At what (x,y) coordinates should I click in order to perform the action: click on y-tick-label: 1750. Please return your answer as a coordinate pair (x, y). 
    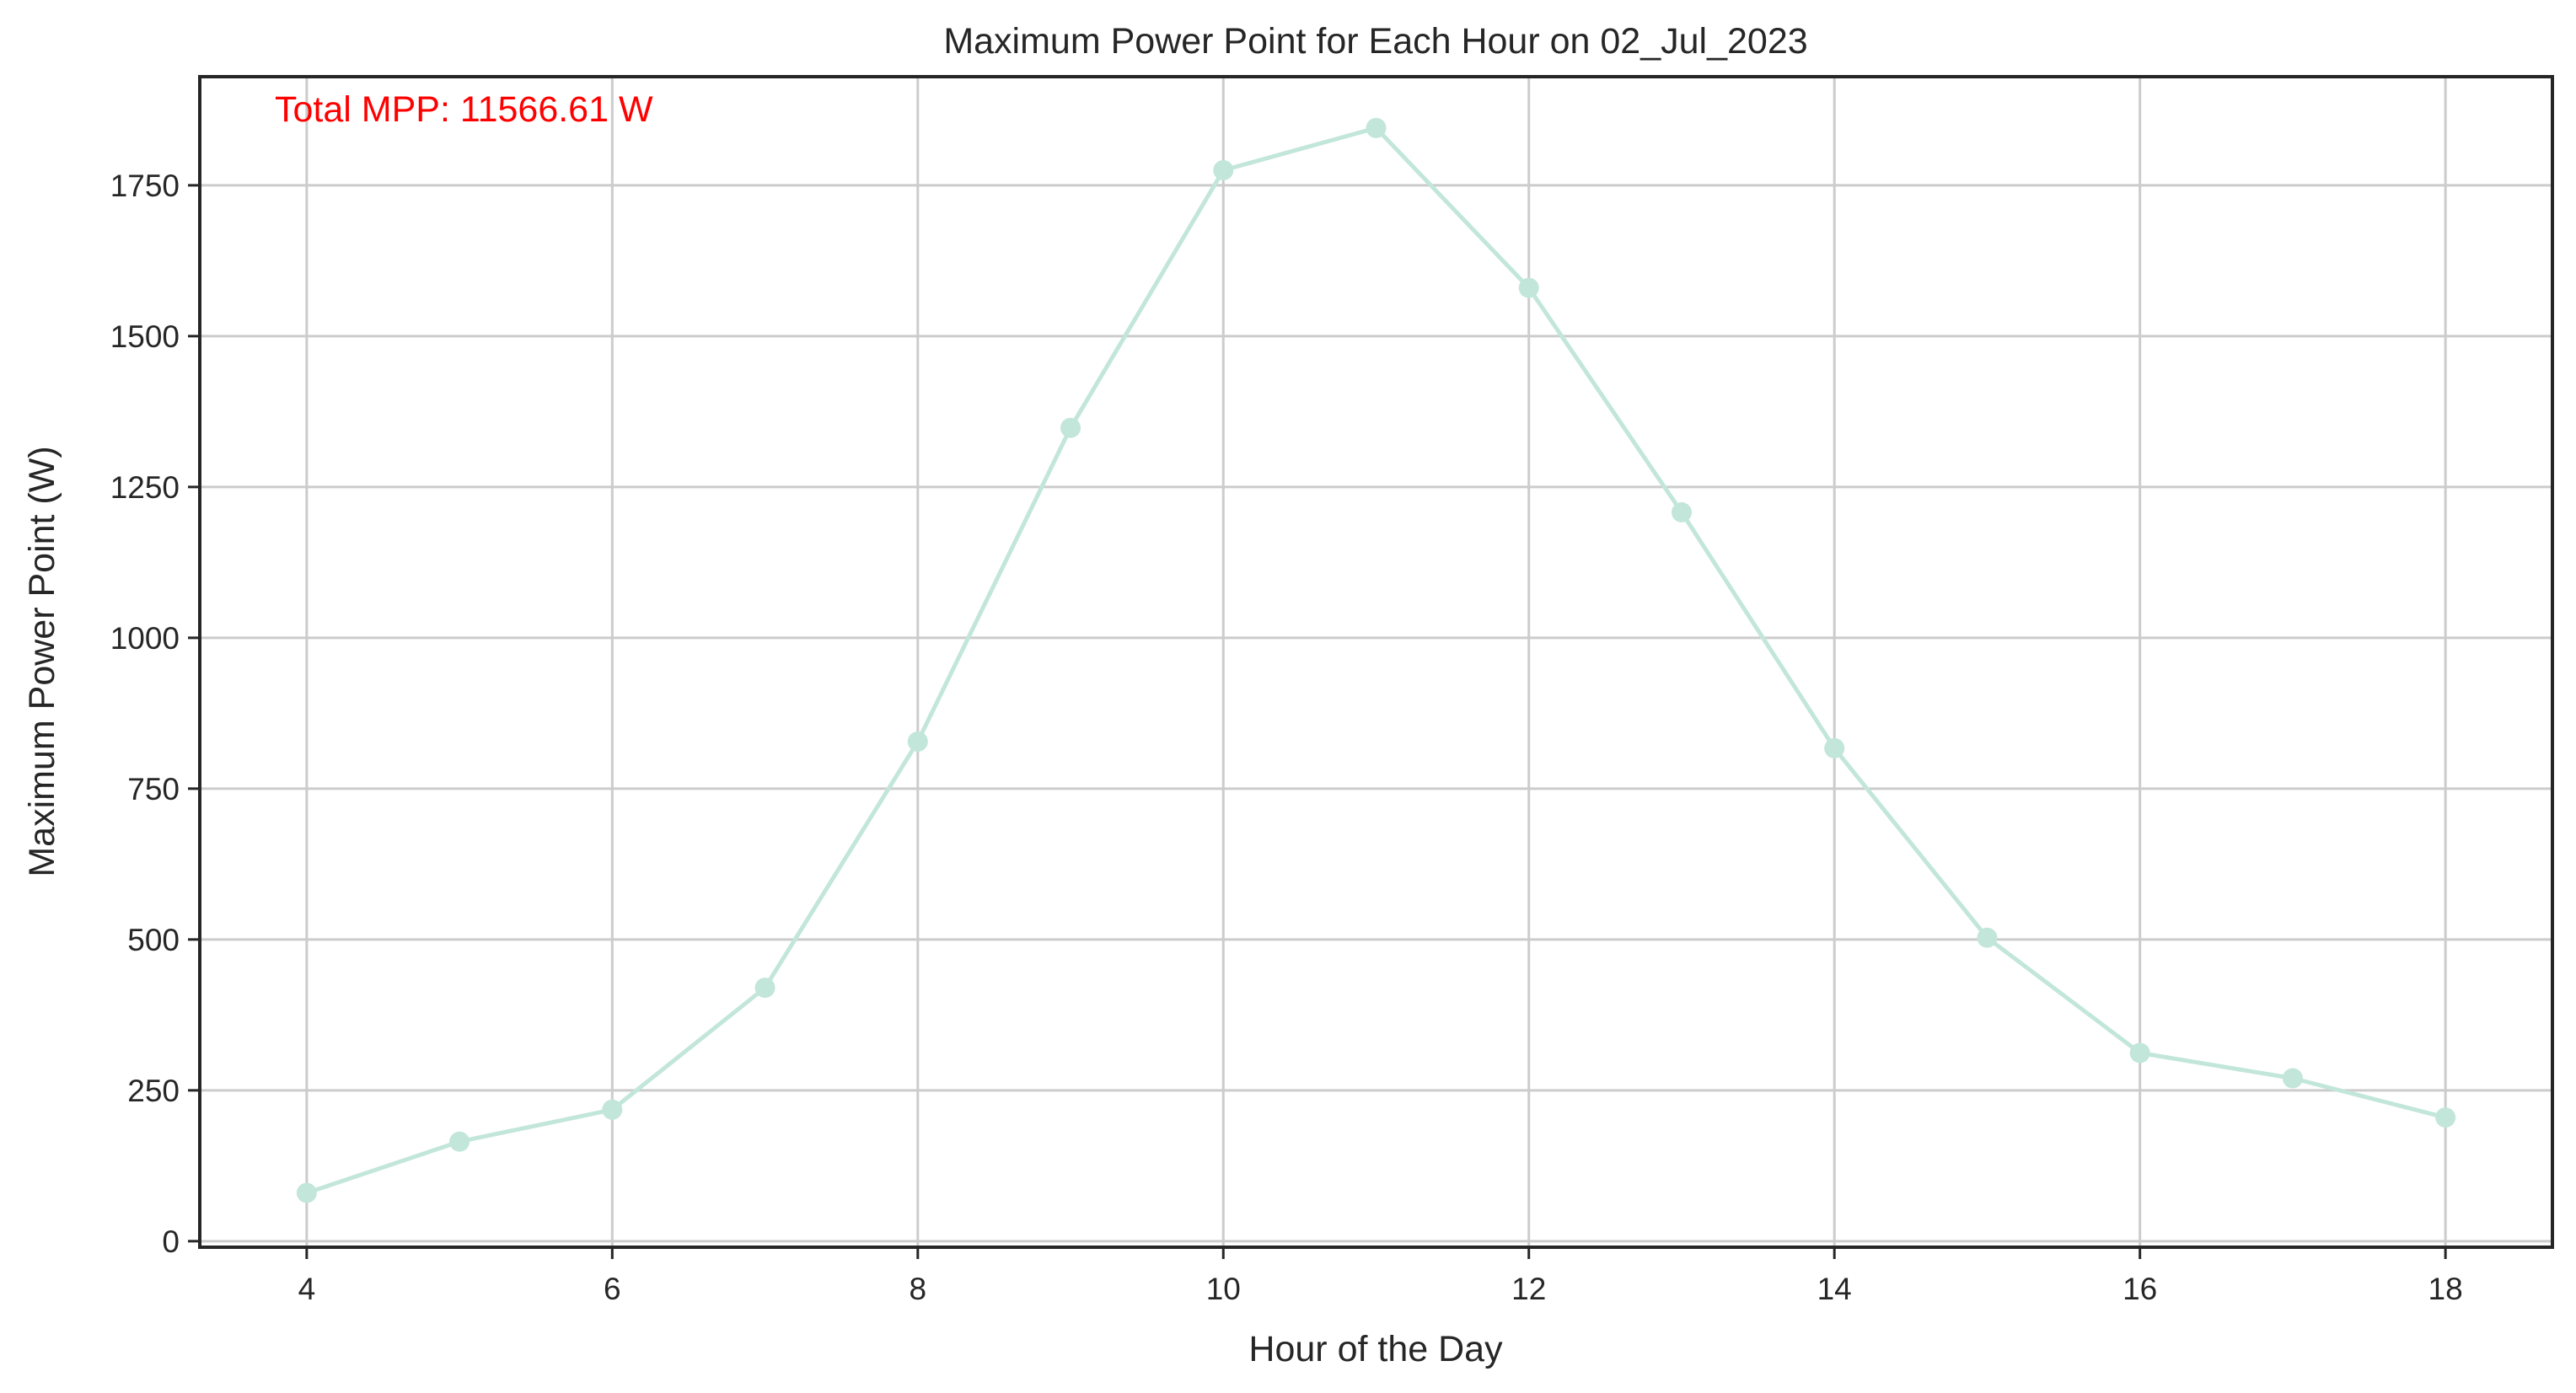
    Looking at the image, I should click on (145, 186).